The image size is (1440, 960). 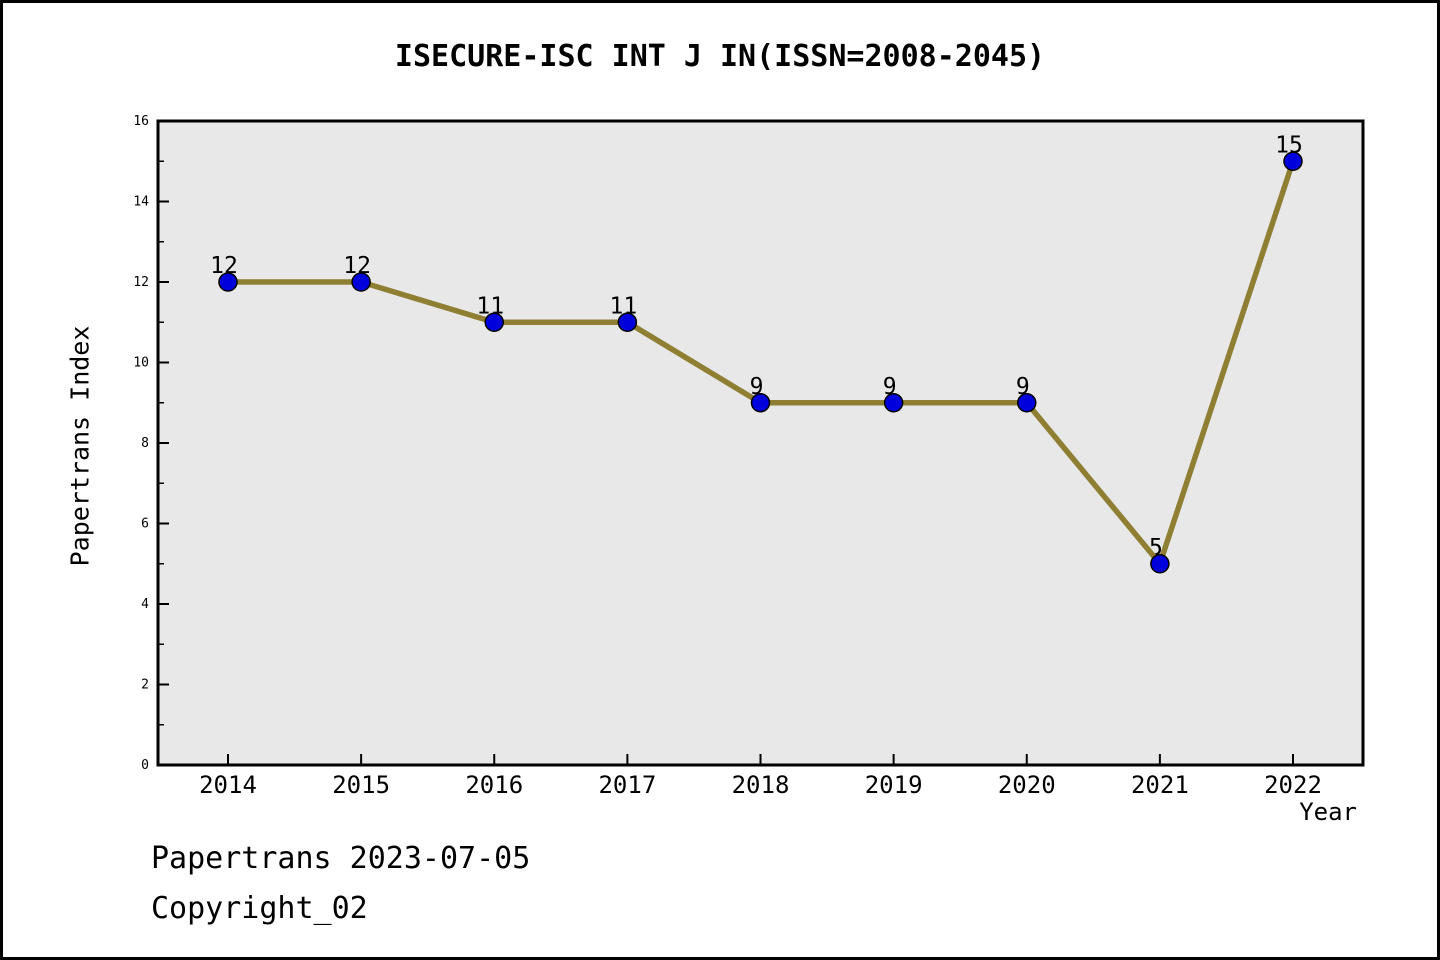 I want to click on x-tick-label: 2016, so click(x=494, y=785).